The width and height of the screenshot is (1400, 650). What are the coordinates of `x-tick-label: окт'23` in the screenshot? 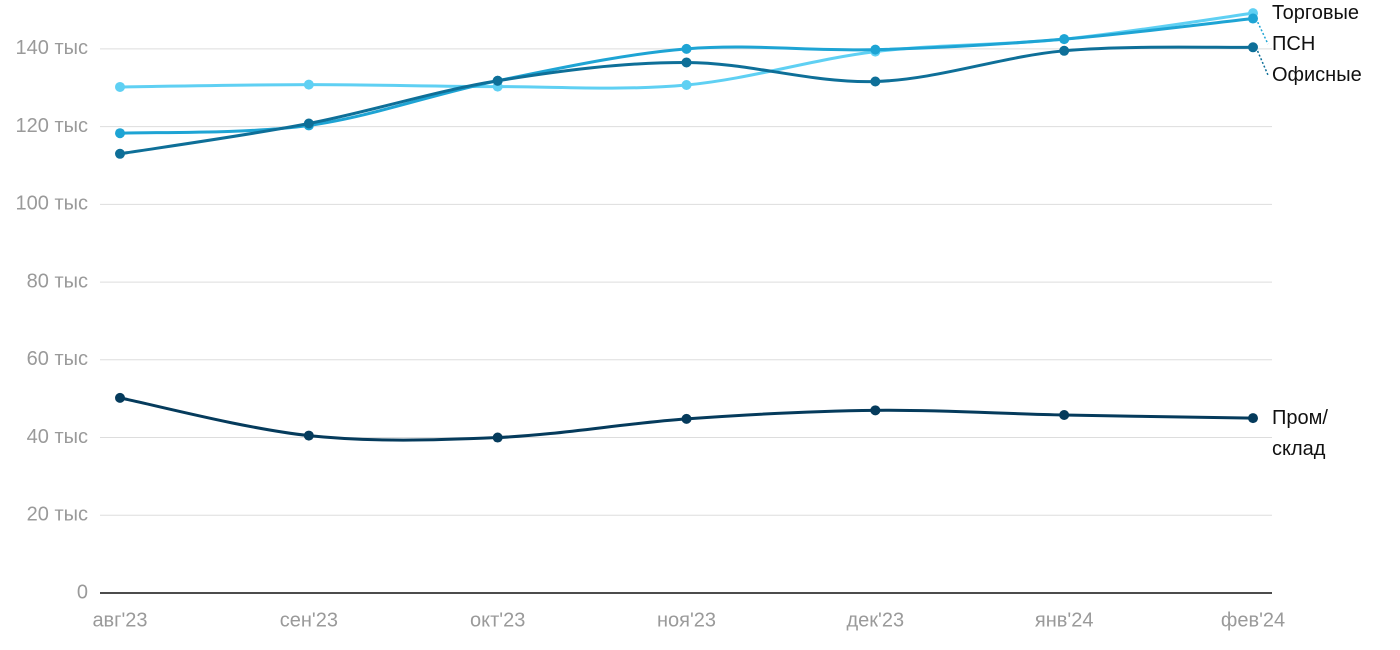 It's located at (497, 620).